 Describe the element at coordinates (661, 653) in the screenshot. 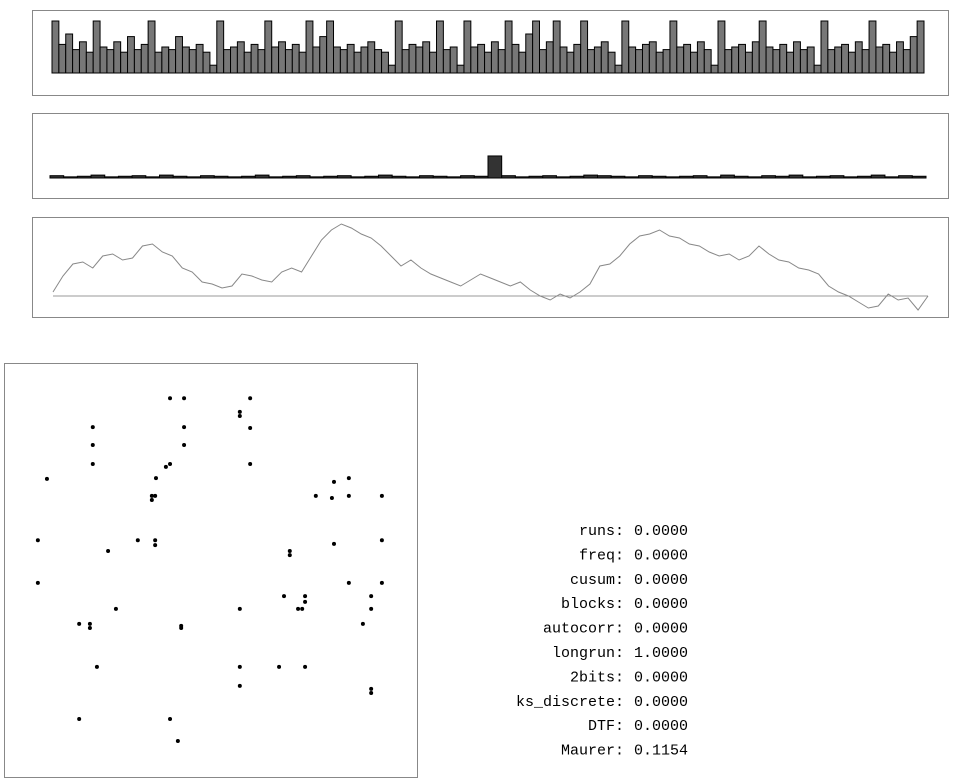

I see `stat-value: 1.0000` at that location.